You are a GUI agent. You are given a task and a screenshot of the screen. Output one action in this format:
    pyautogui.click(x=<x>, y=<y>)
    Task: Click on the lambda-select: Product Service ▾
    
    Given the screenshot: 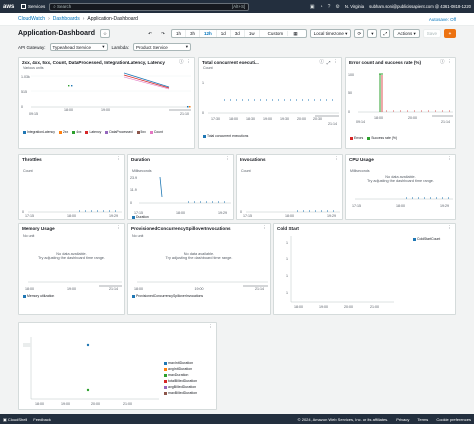 What is the action you would take?
    pyautogui.click(x=162, y=47)
    